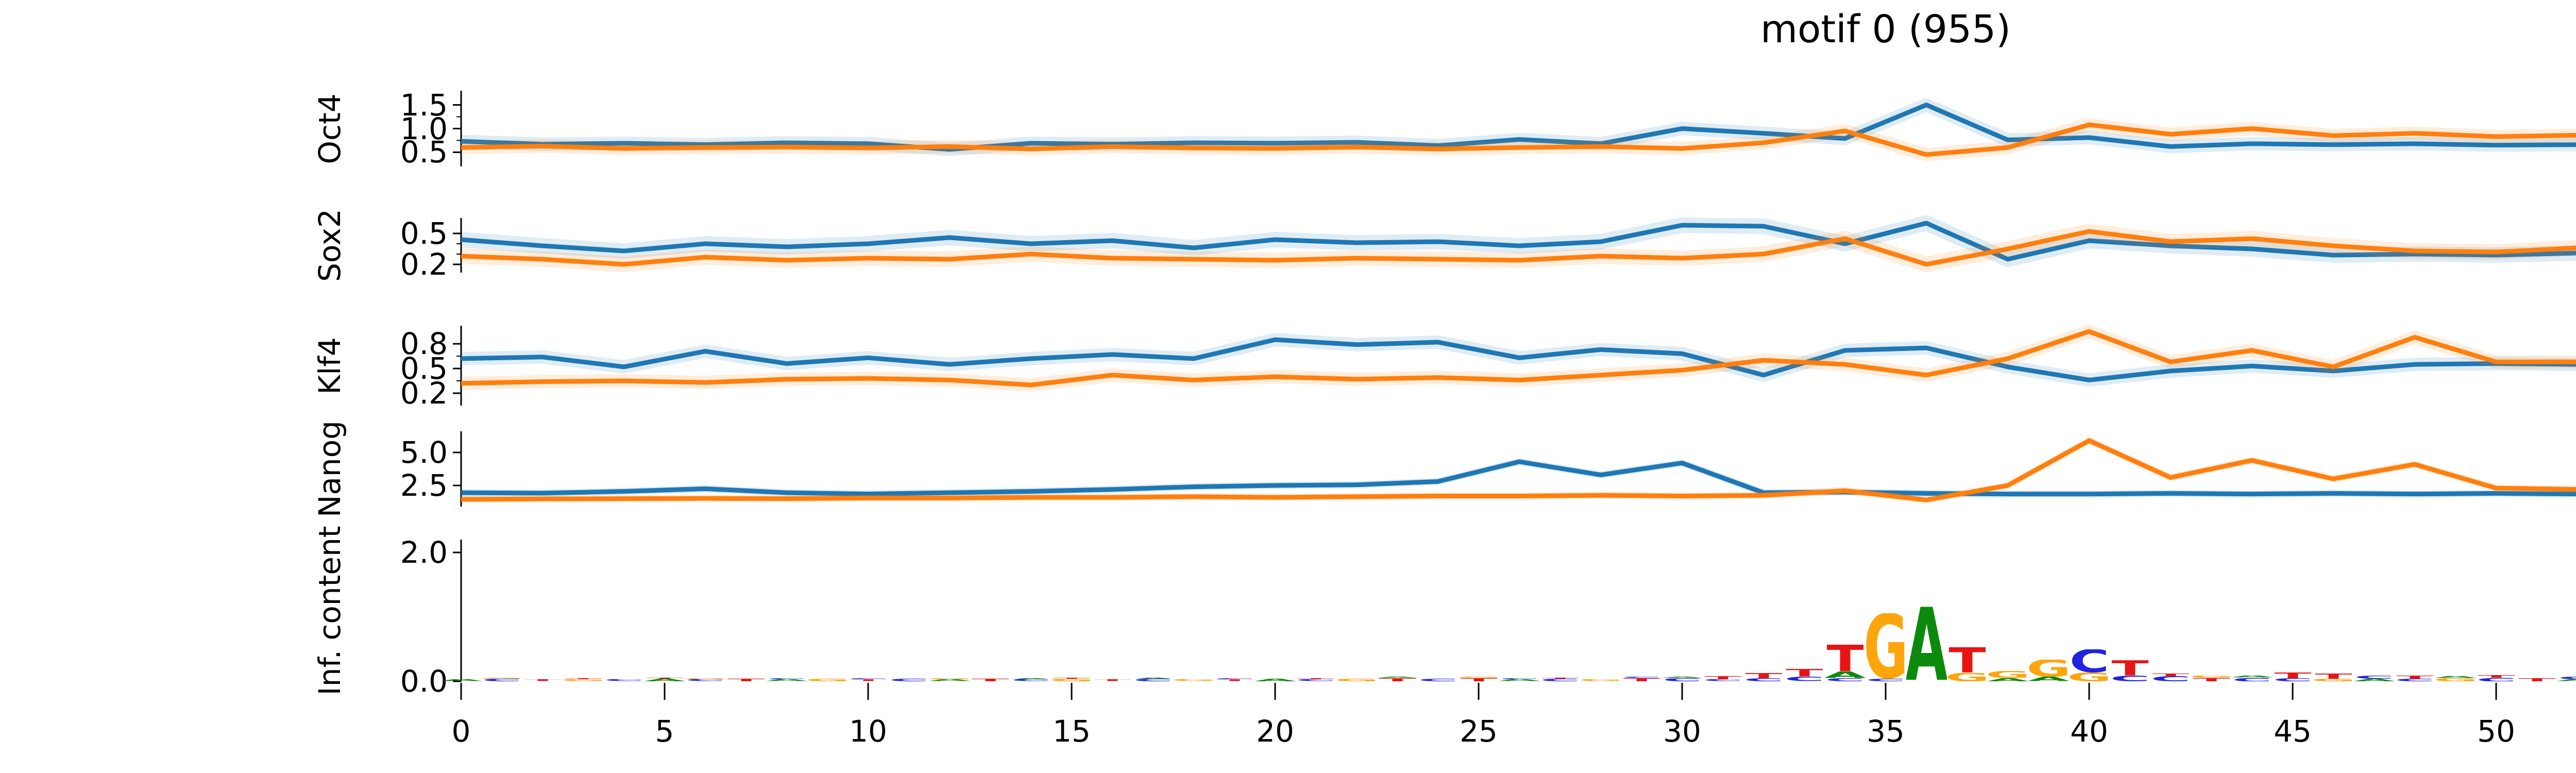 This screenshot has width=2576, height=773. I want to click on logo-letter-motif-36-A: A, so click(1926, 644).